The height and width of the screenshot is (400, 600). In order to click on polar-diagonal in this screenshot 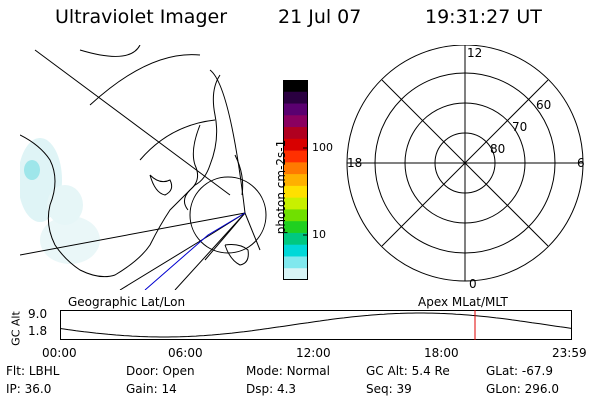, I will do `click(465, 163)`.